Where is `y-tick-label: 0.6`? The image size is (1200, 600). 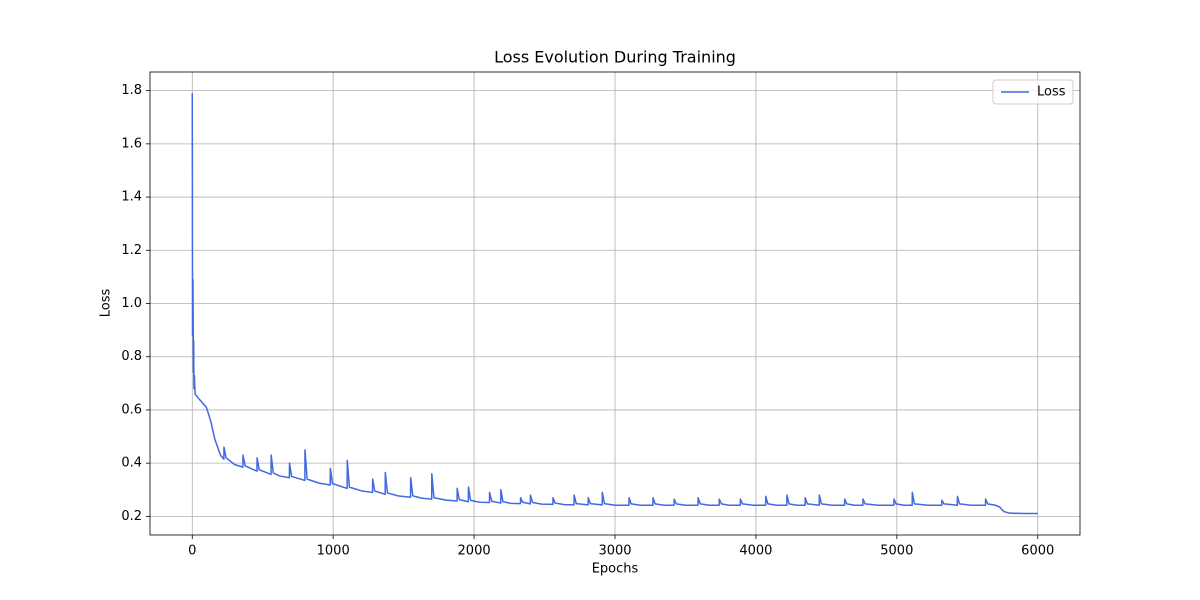 y-tick-label: 0.6 is located at coordinates (131, 409).